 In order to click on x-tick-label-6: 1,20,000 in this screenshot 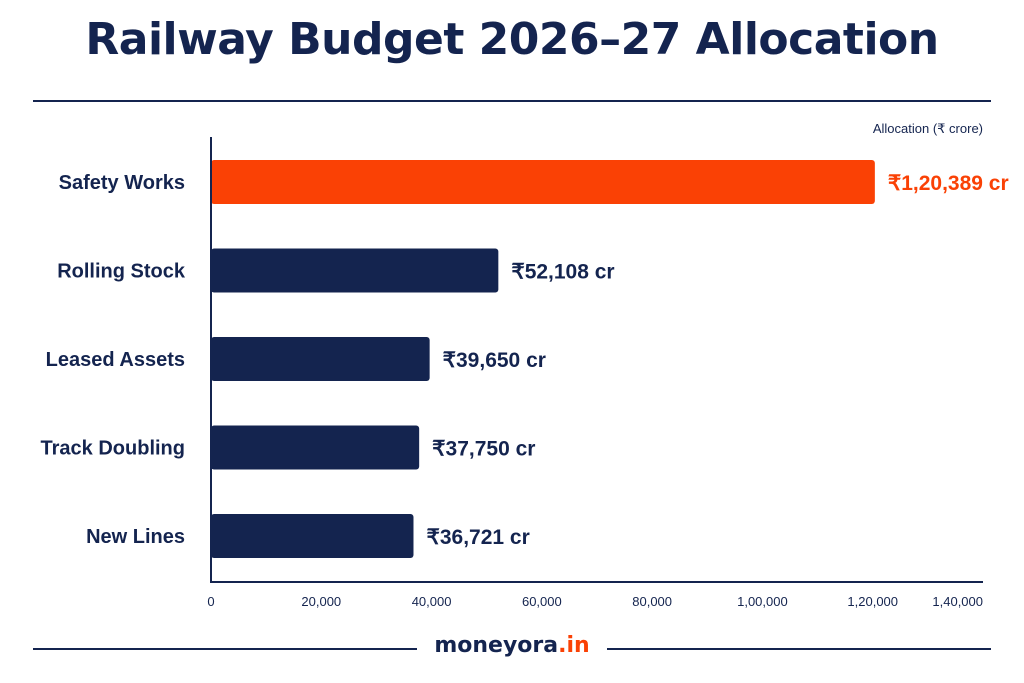, I will do `click(872, 601)`.